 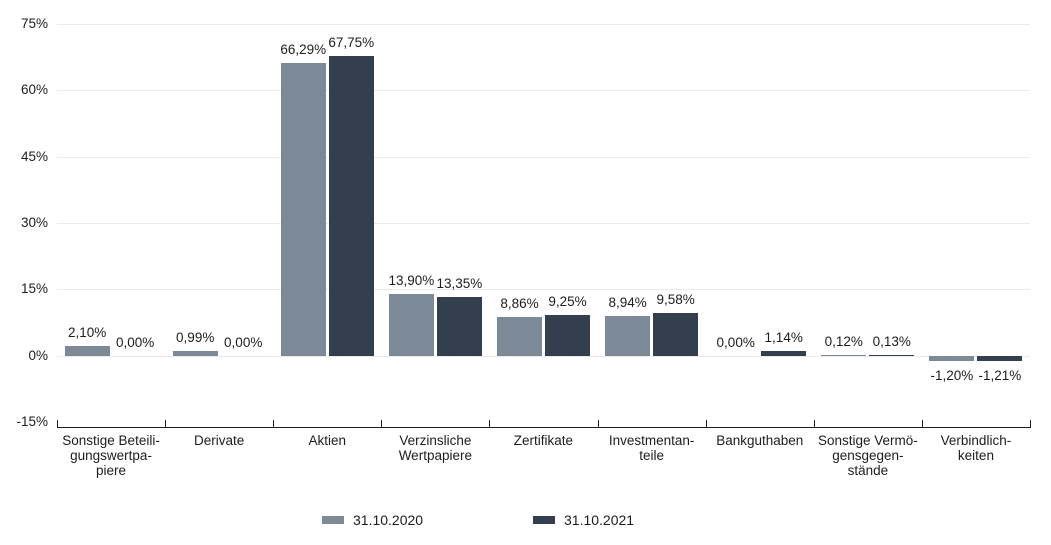 I want to click on x-category-label-c8: Verbindlich- keiten, so click(x=976, y=448).